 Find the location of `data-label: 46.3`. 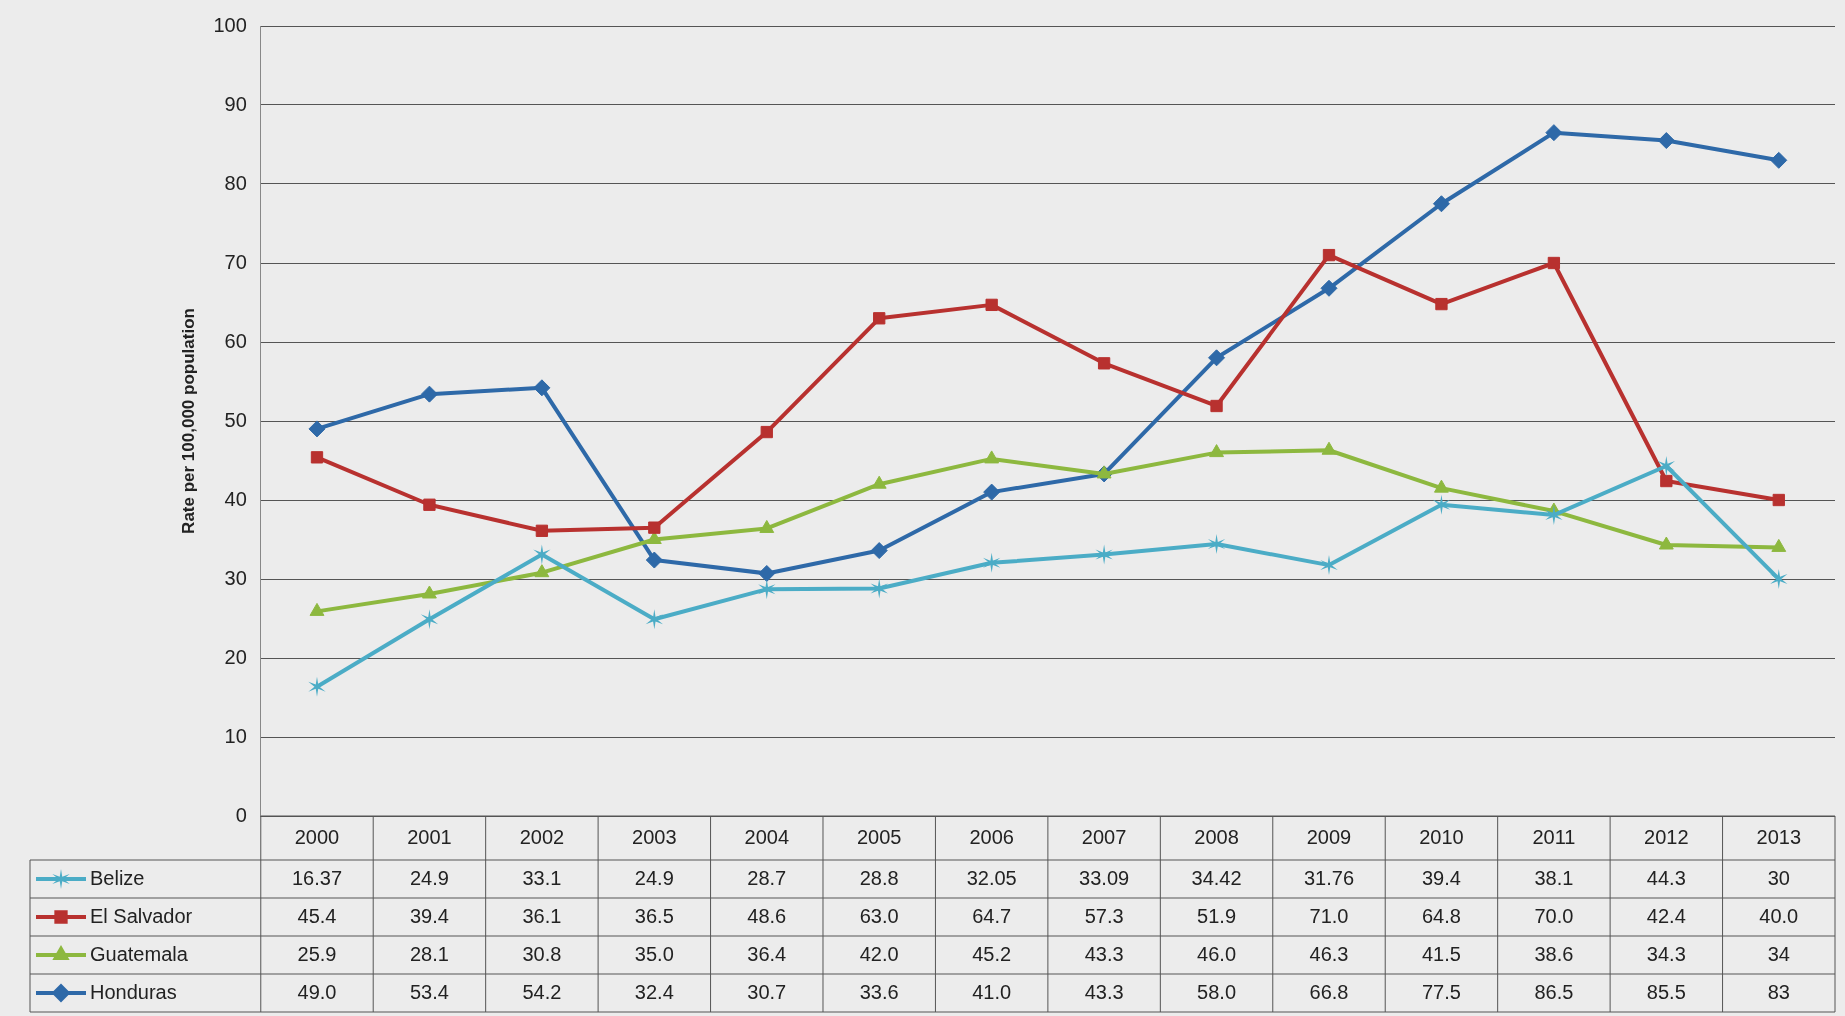

data-label: 46.3 is located at coordinates (1329, 953).